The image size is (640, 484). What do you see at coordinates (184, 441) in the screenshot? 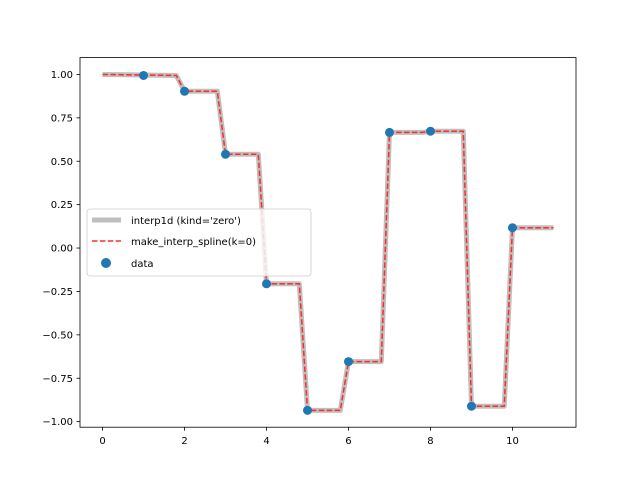
I see `x-tick-label: 2` at bounding box center [184, 441].